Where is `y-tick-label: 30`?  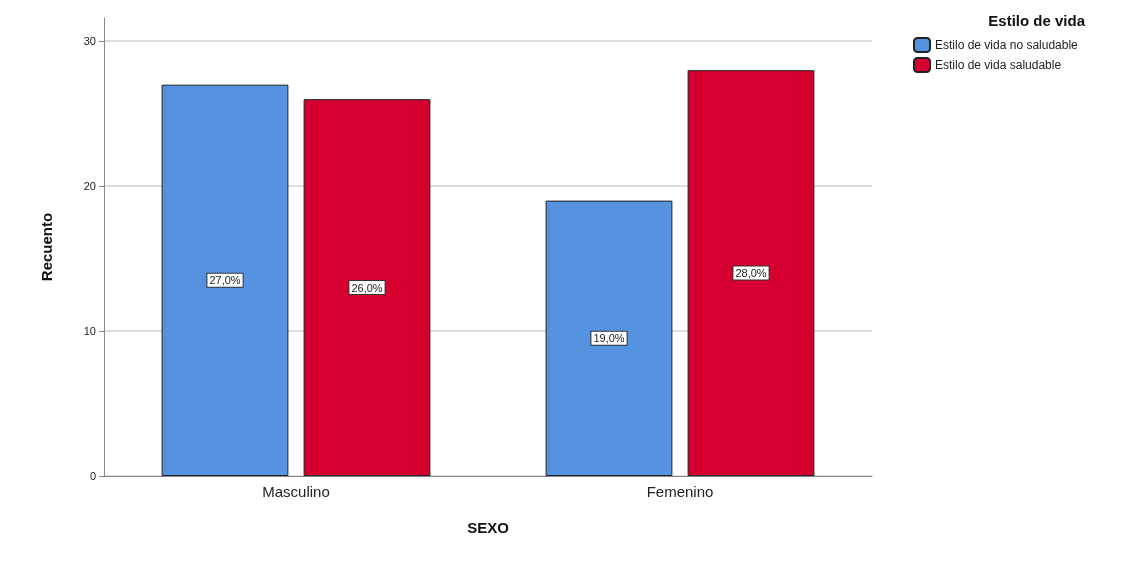
y-tick-label: 30 is located at coordinates (89, 41).